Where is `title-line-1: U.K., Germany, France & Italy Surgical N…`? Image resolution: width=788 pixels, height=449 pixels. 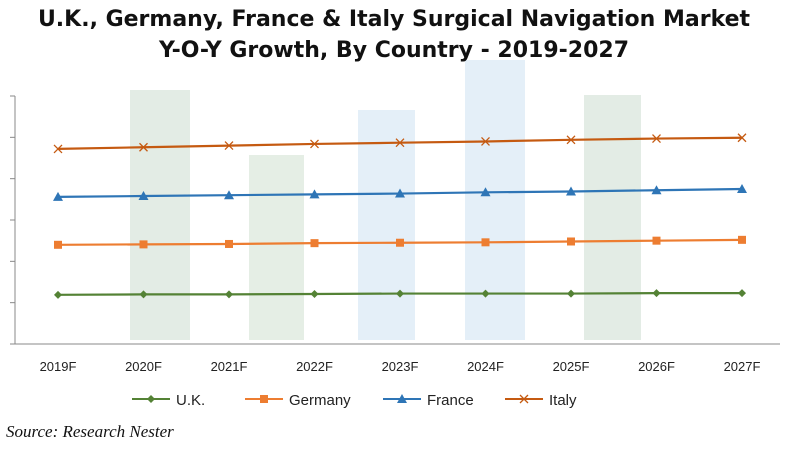
title-line-1: U.K., Germany, France & Italy Surgical N… is located at coordinates (394, 19).